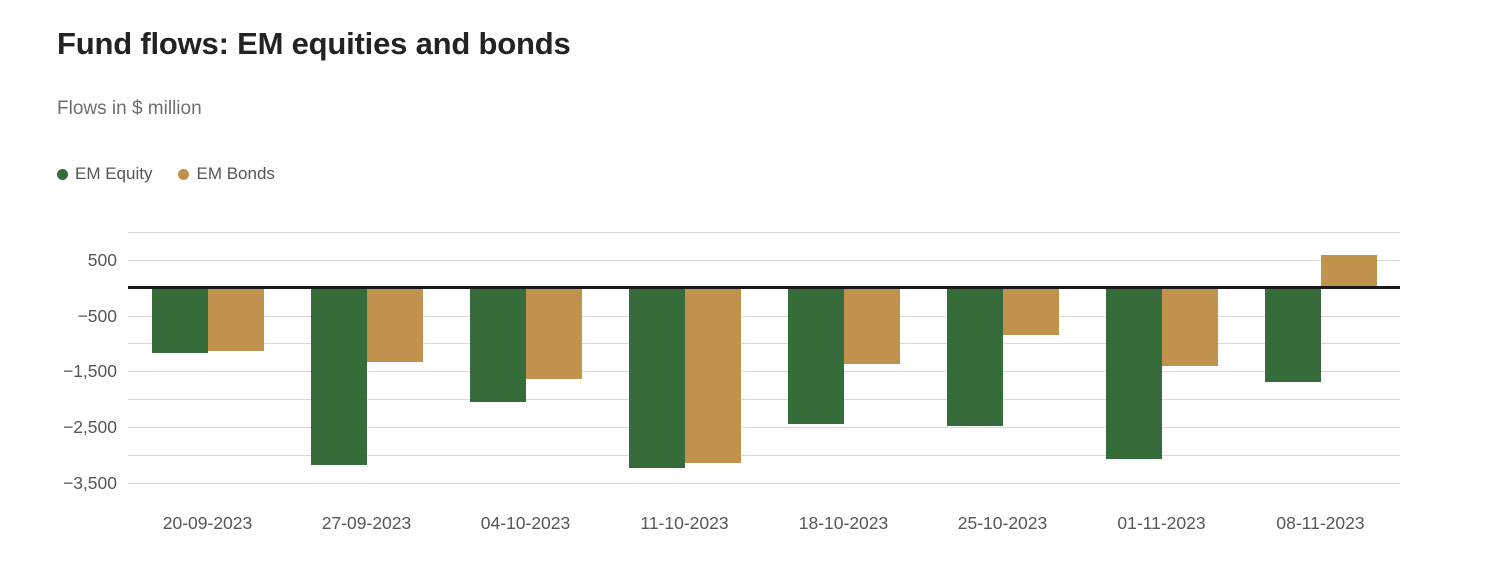  Describe the element at coordinates (1161, 523) in the screenshot. I see `x-tick-label: 01-11-2023` at that location.